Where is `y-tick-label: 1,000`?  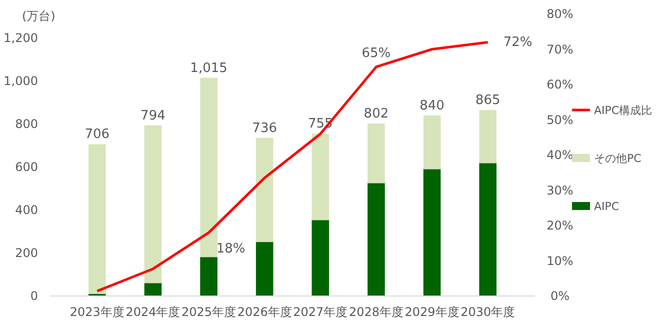
y-tick-label: 1,000 is located at coordinates (21, 81).